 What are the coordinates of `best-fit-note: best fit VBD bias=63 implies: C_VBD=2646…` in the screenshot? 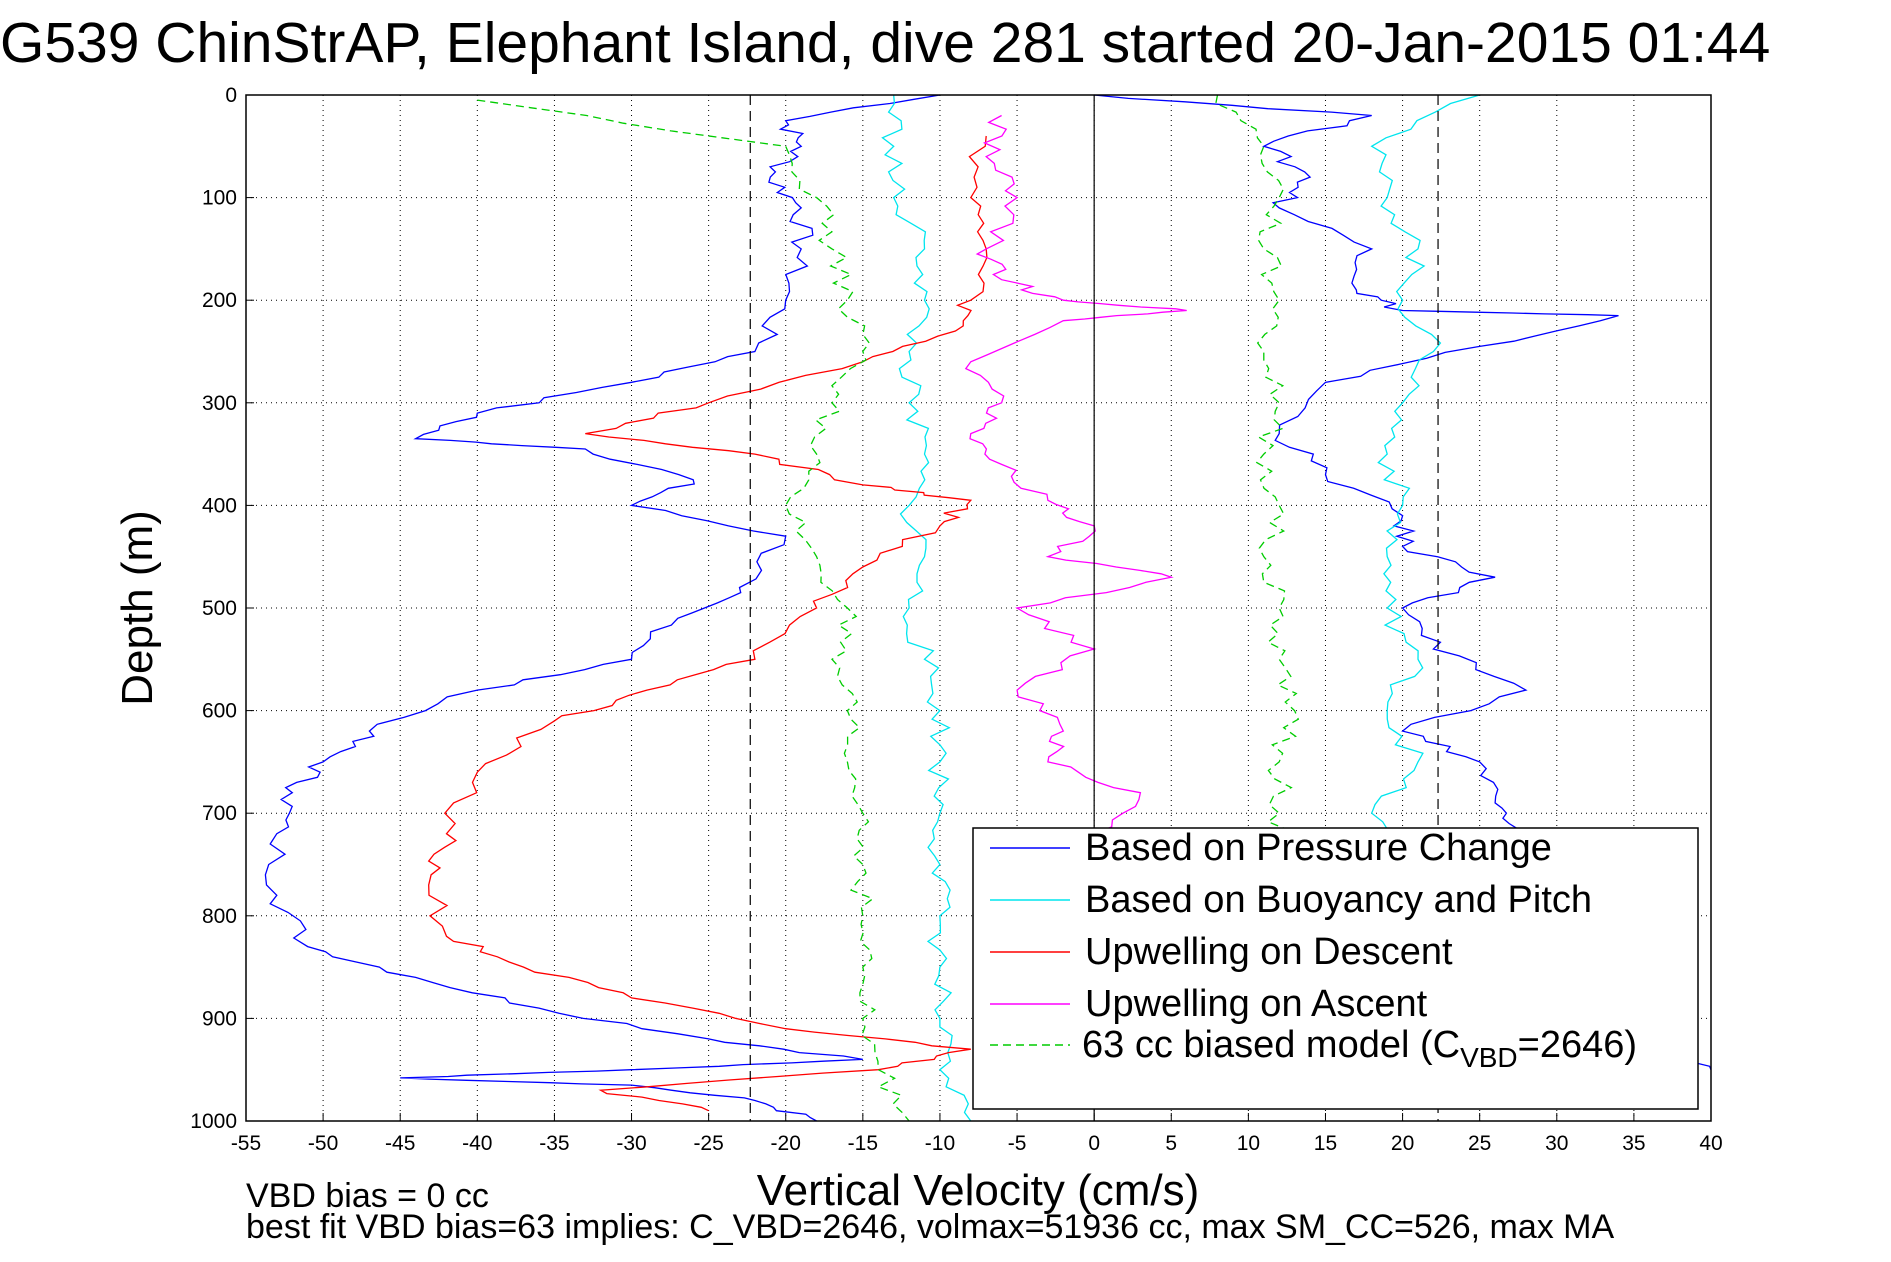 It's located at (930, 1227).